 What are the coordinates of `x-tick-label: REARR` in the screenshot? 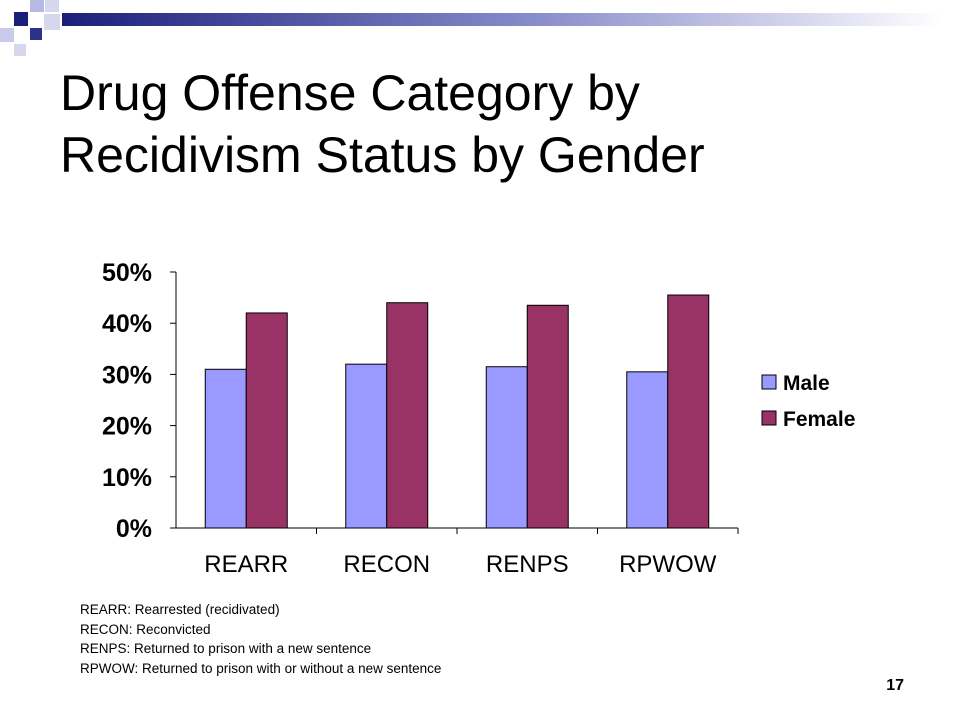 It's located at (246, 564).